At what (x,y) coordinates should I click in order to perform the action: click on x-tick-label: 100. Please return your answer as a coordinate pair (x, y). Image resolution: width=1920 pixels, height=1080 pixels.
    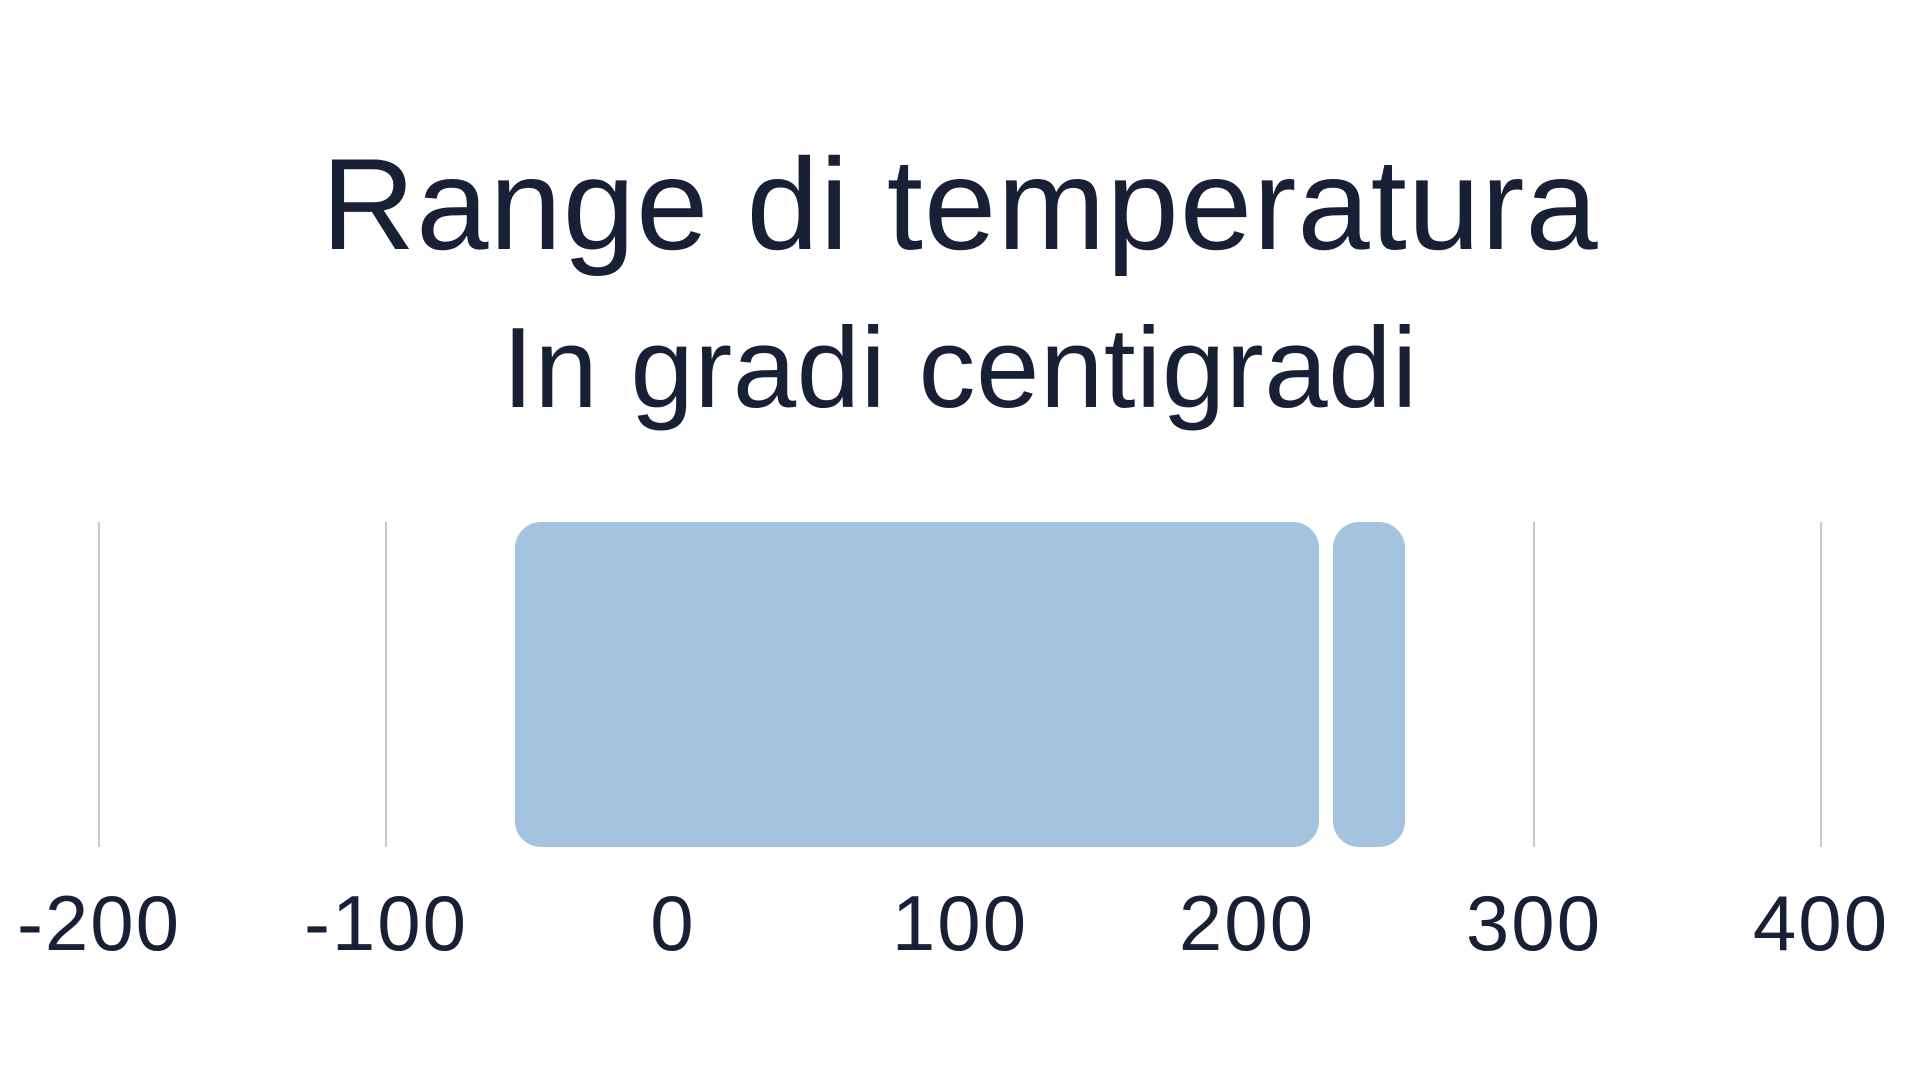
    Looking at the image, I should click on (960, 923).